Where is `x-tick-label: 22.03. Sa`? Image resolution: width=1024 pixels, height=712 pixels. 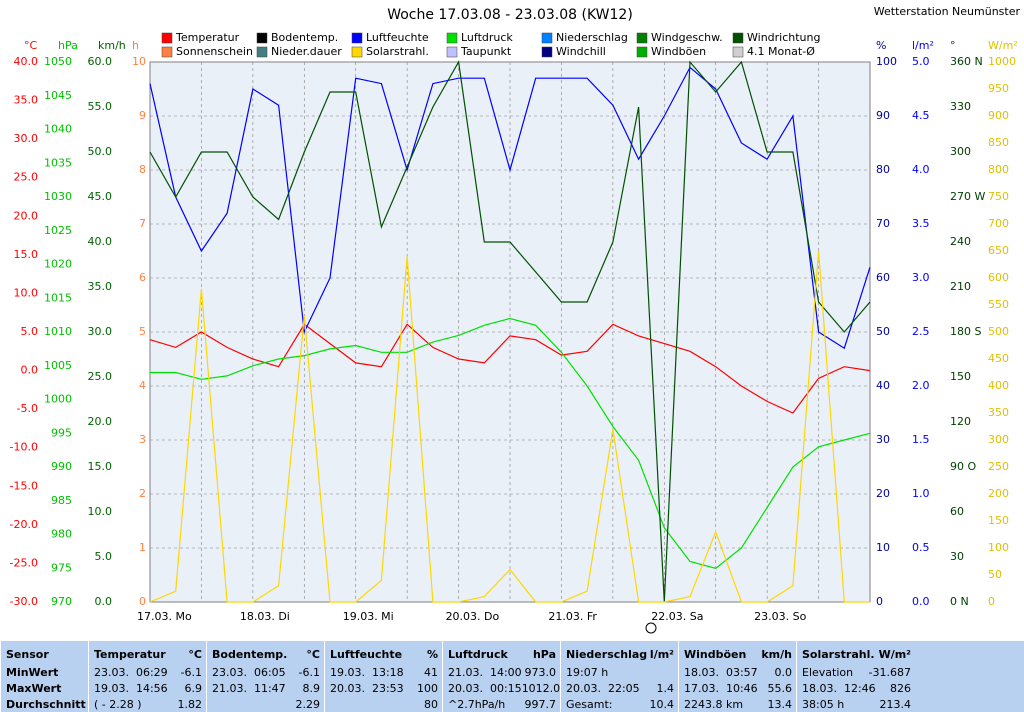 x-tick-label: 22.03. Sa is located at coordinates (677, 616).